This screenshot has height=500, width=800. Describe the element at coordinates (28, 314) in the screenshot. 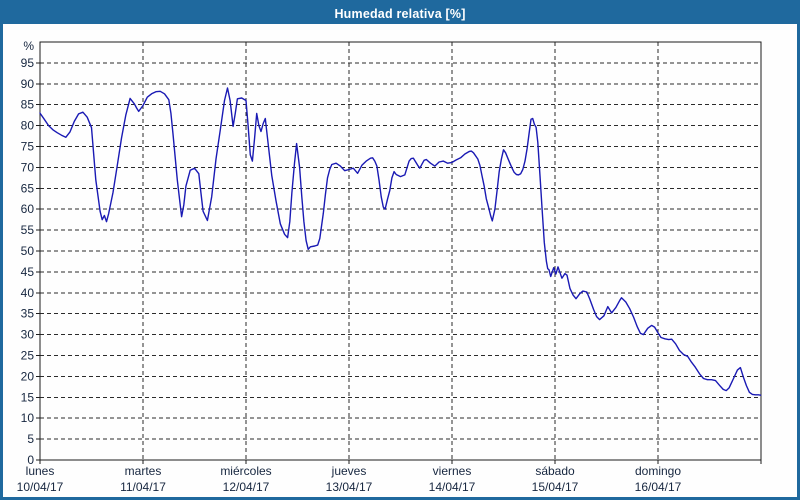

I see `y-tick-label: 35` at that location.